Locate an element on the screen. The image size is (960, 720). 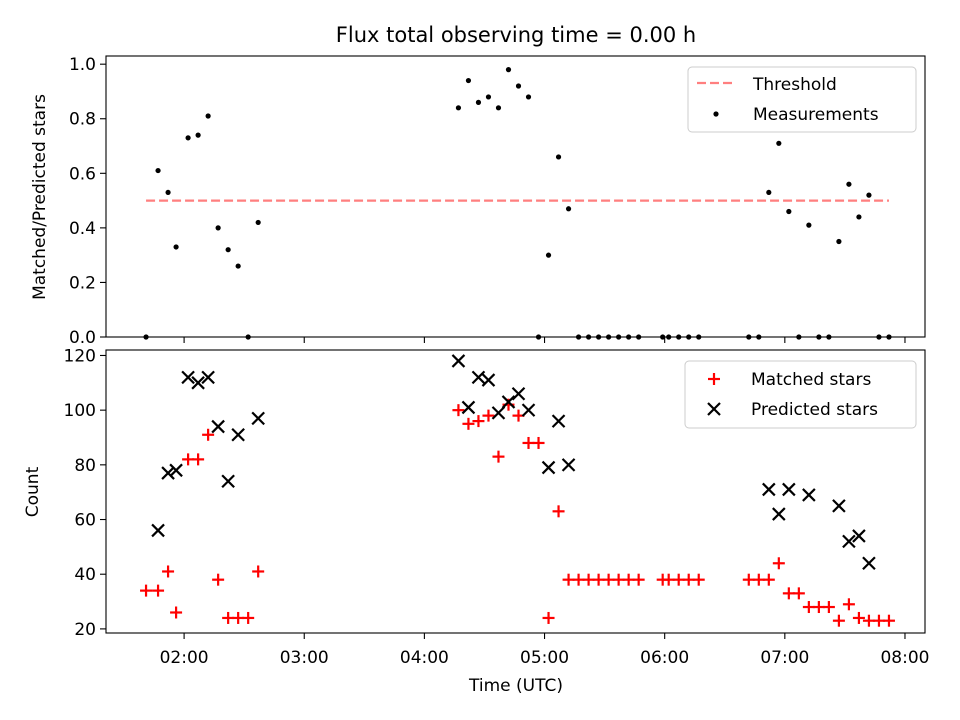
x-tick-label: 03:00 is located at coordinates (304, 658).